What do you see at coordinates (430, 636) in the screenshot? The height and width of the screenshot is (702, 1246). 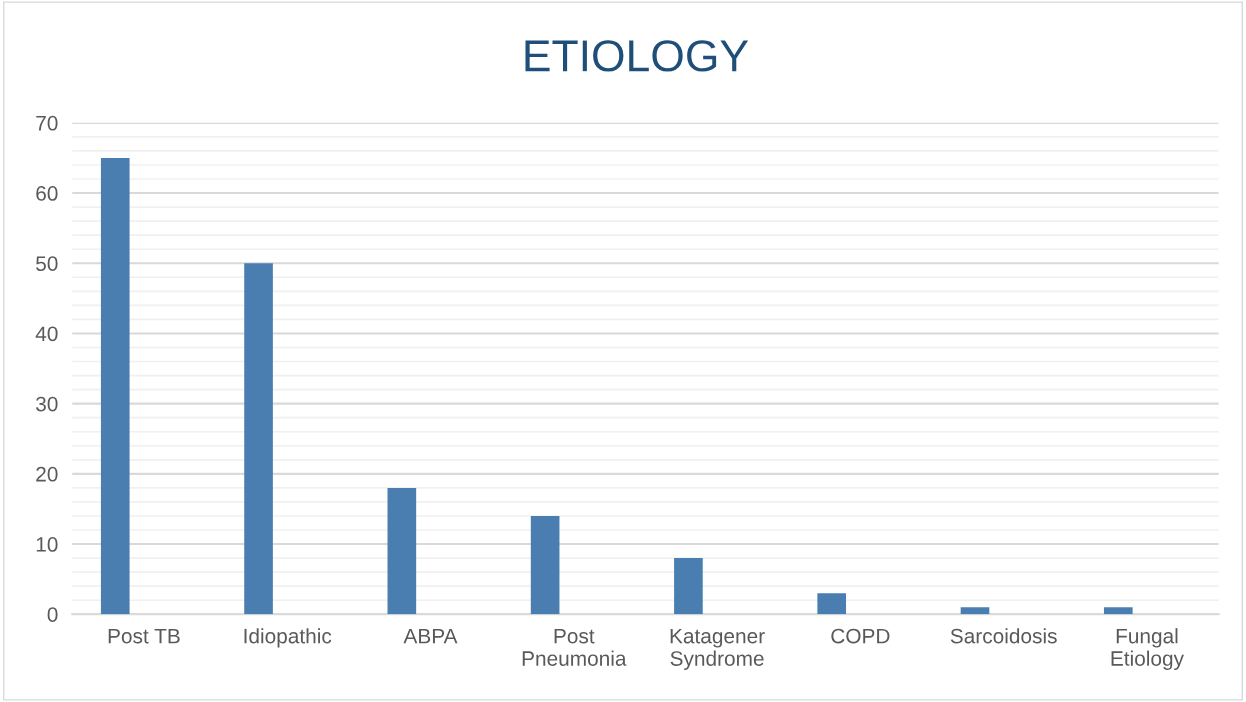 I see `x-tick-label: ABPA` at bounding box center [430, 636].